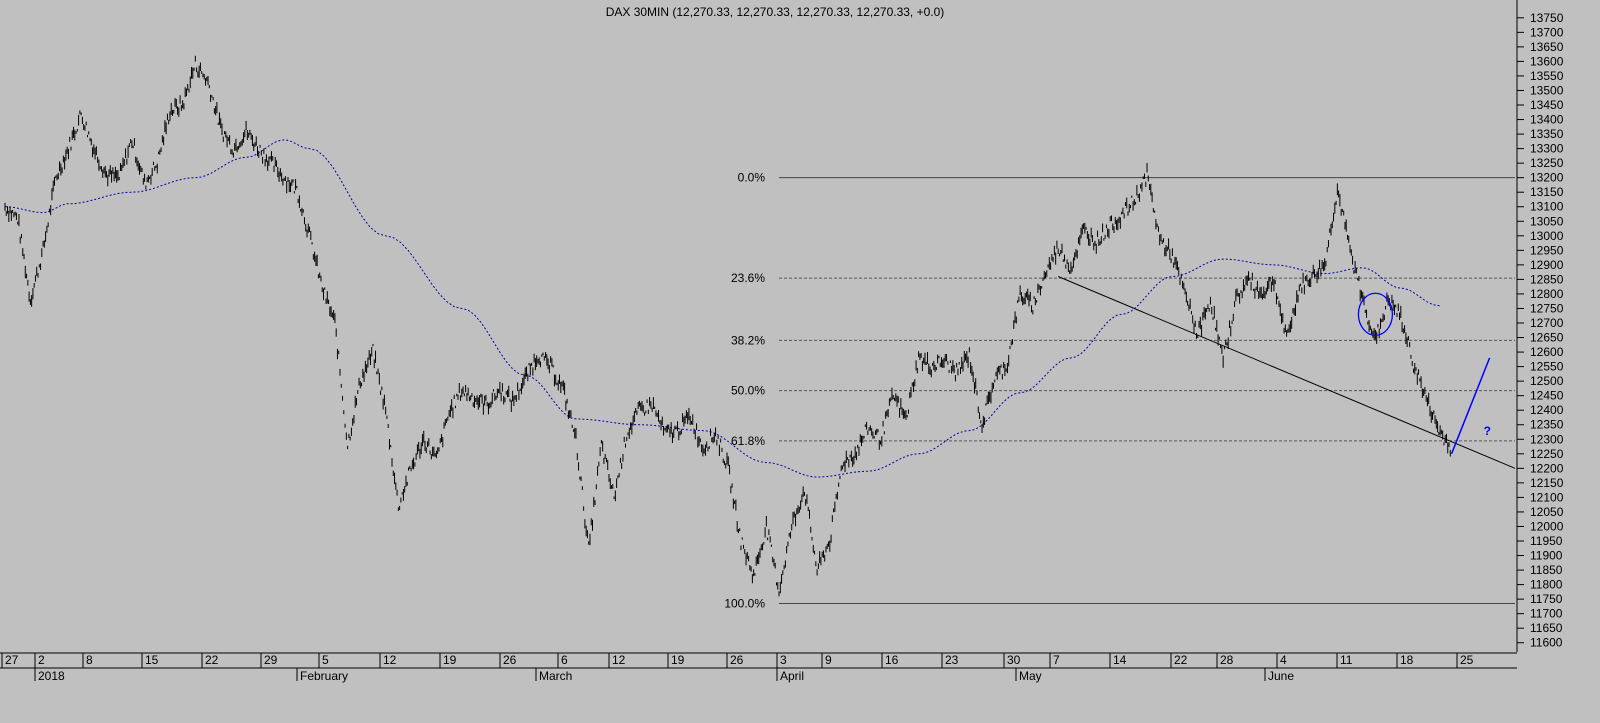  Describe the element at coordinates (1407, 660) in the screenshot. I see `x-day-label: 18` at that location.